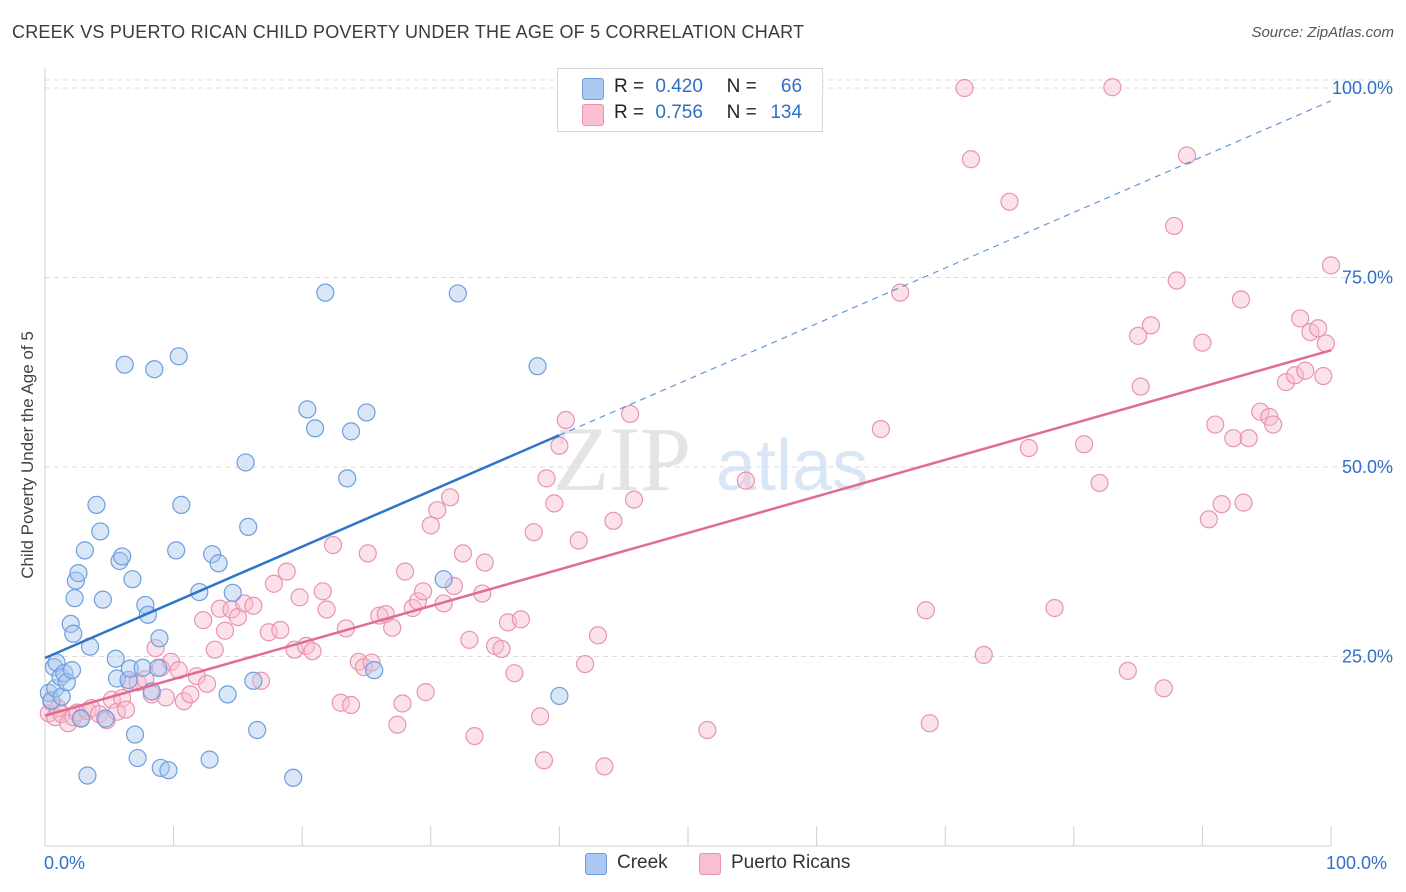 The width and height of the screenshot is (1406, 892). Describe the element at coordinates (708, 113) in the screenshot. I see `legend-pr-text: R = 0.756 N = 134` at that location.